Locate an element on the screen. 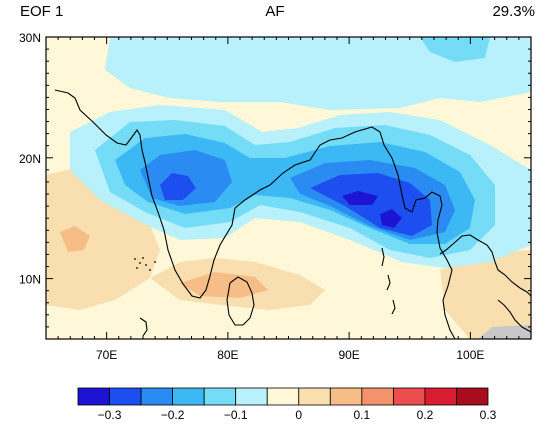 This screenshot has height=425, width=550. contour-pos-east is located at coordinates (485, 294).